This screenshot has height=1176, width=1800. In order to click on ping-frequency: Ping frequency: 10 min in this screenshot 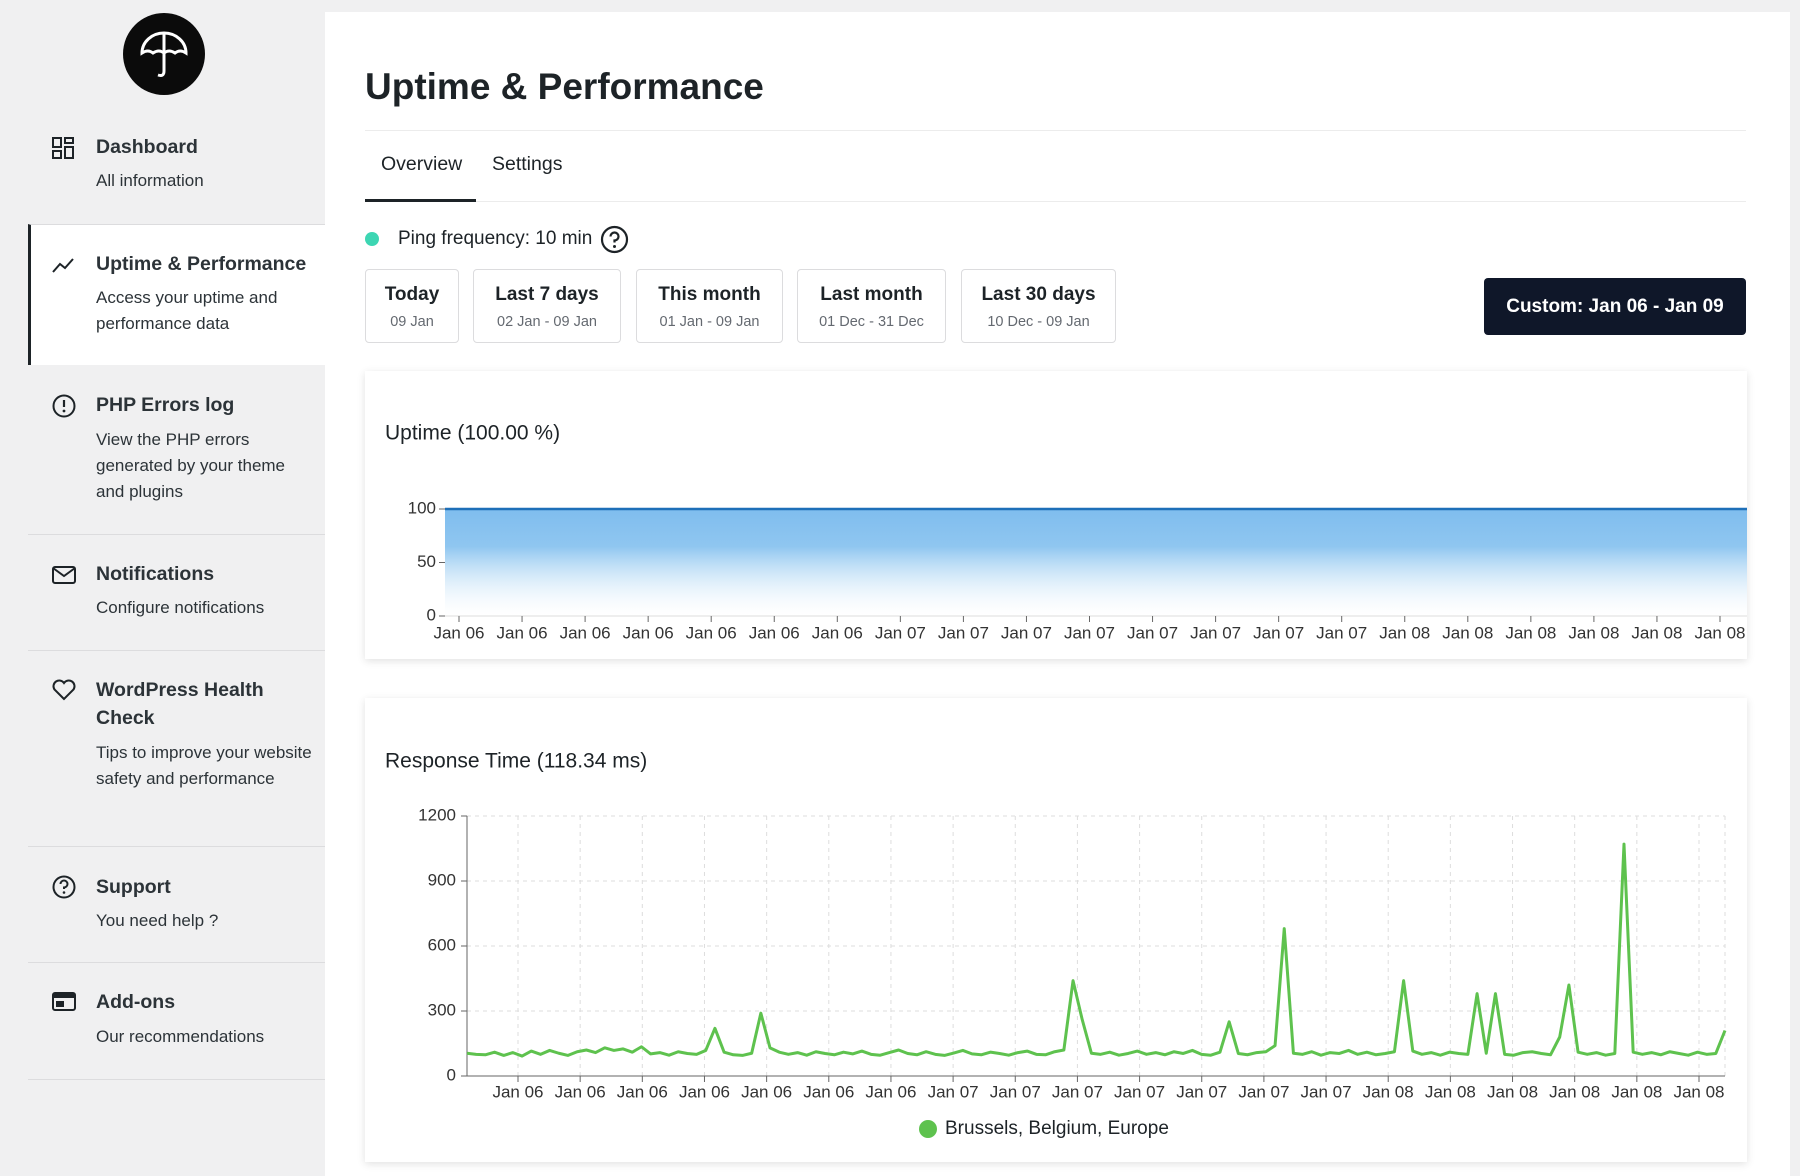, I will do `click(495, 238)`.